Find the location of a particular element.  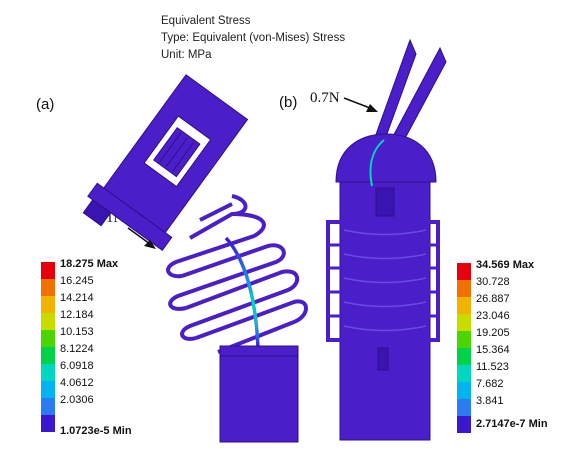

force-arrow-a is located at coordinates (150, 244).